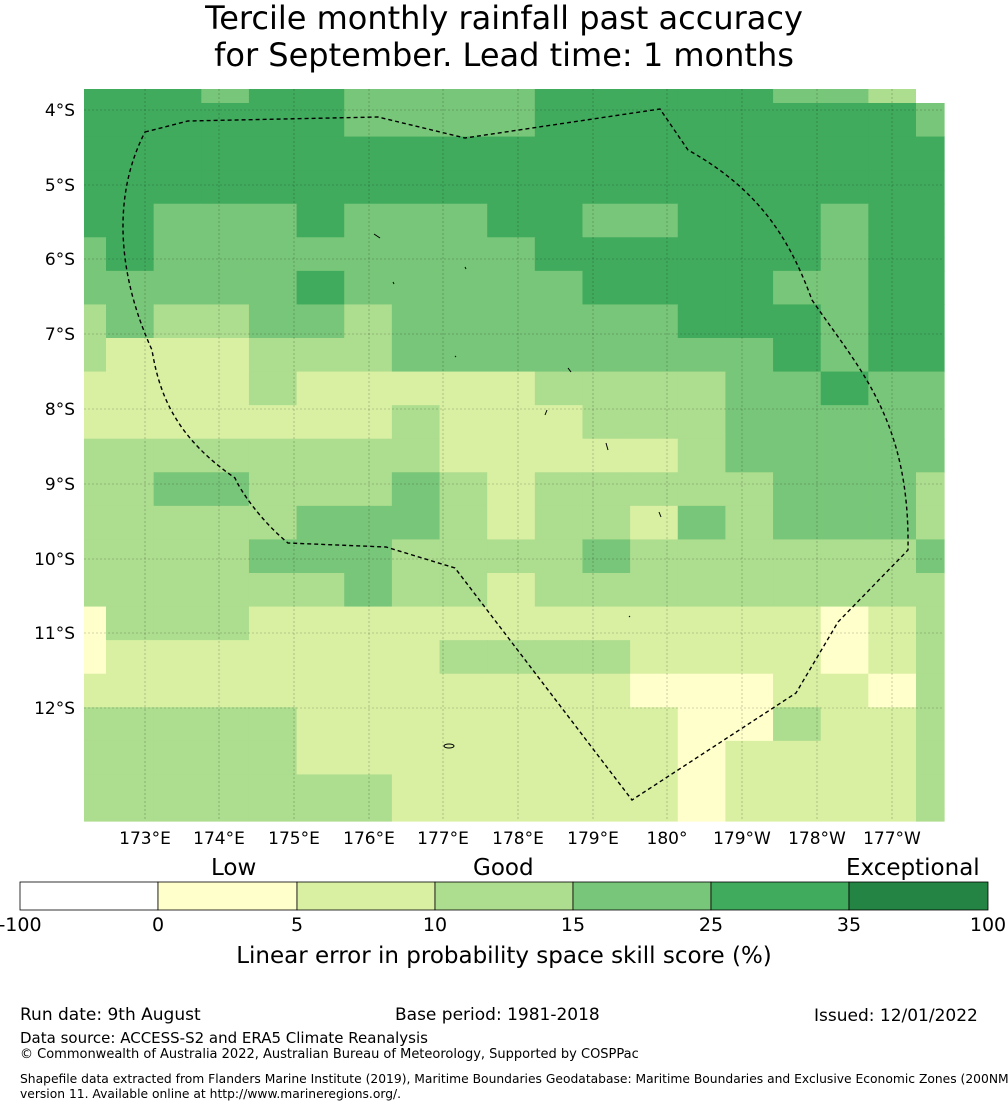  Describe the element at coordinates (54, 709) in the screenshot. I see `latitude-label: 12°S` at that location.